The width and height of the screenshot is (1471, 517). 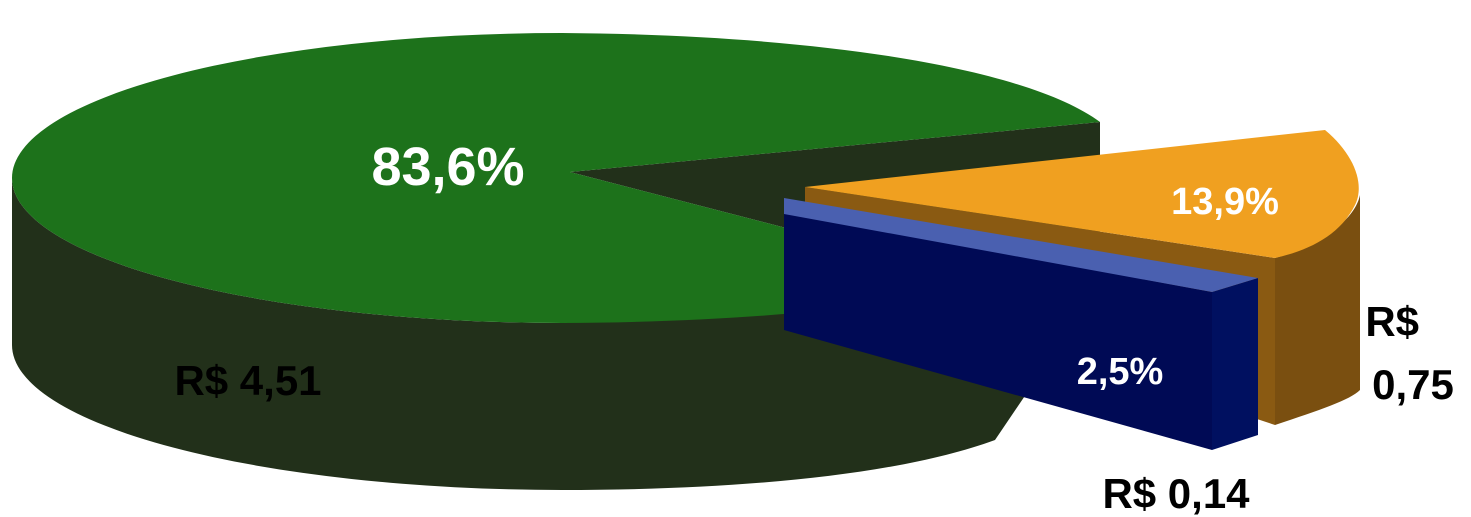 What do you see at coordinates (447, 167) in the screenshot?
I see `slice-green-percent-label: 83,6%` at bounding box center [447, 167].